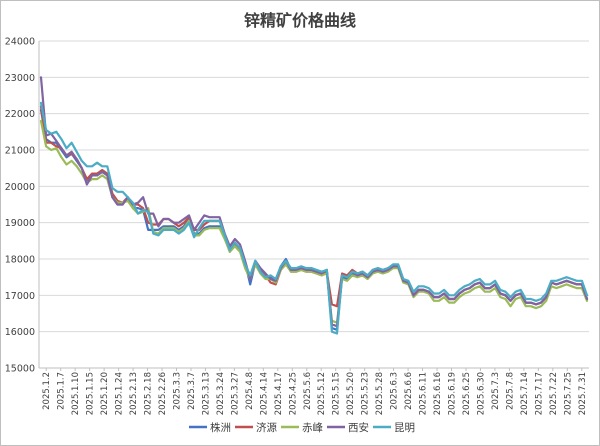 The image size is (600, 446). What do you see at coordinates (62, 391) in the screenshot?
I see `x-tick-label: 2025.1.7` at bounding box center [62, 391].